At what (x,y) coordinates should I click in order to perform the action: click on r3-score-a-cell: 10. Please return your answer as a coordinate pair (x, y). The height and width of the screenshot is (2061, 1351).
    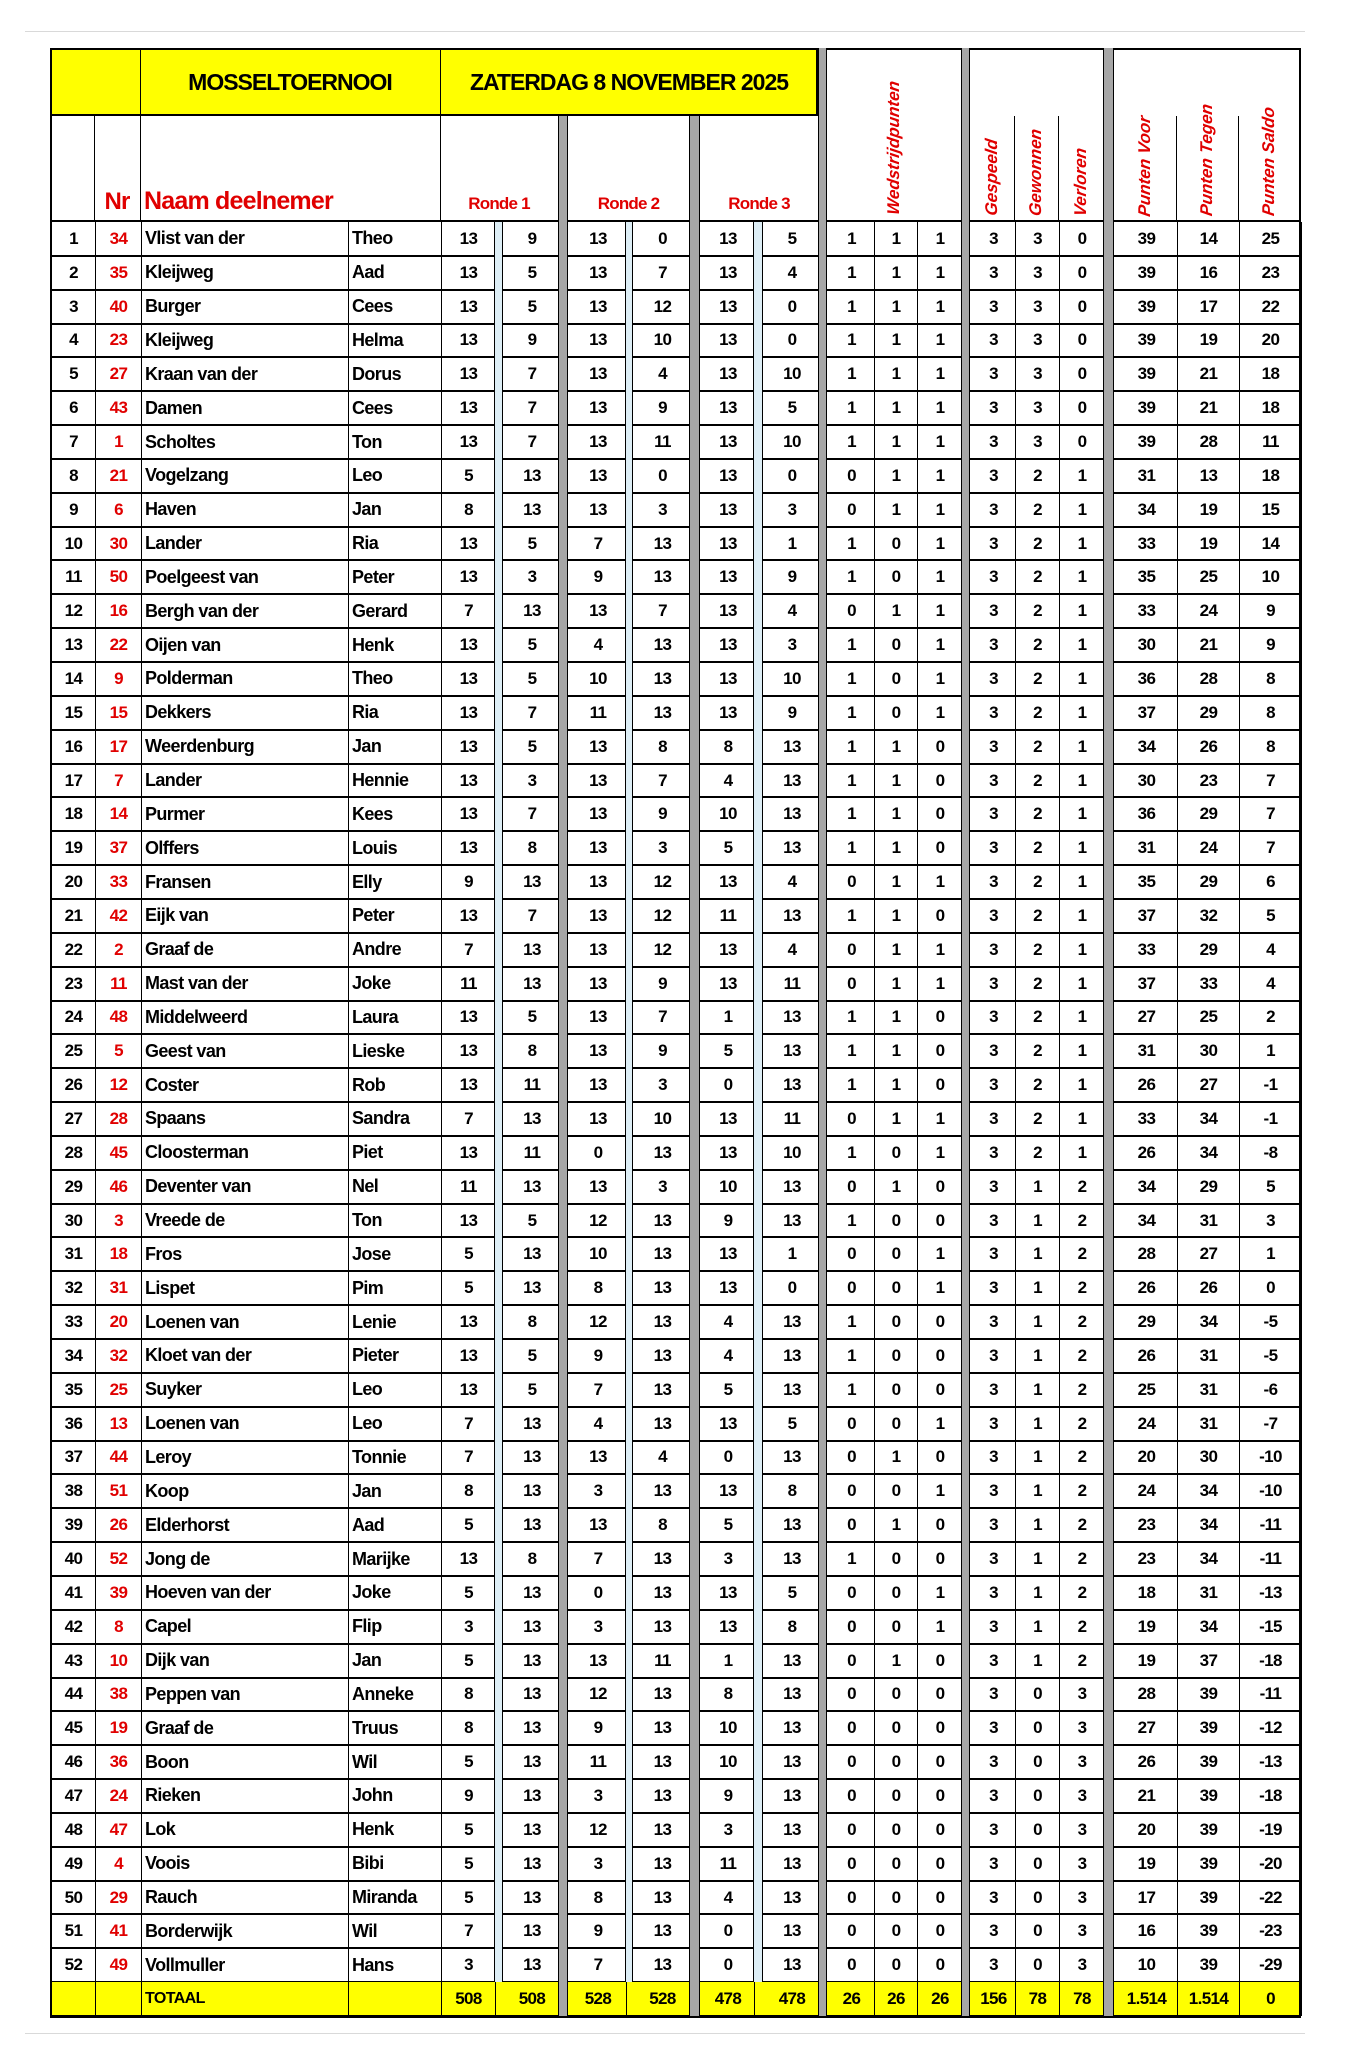
    Looking at the image, I should click on (728, 814).